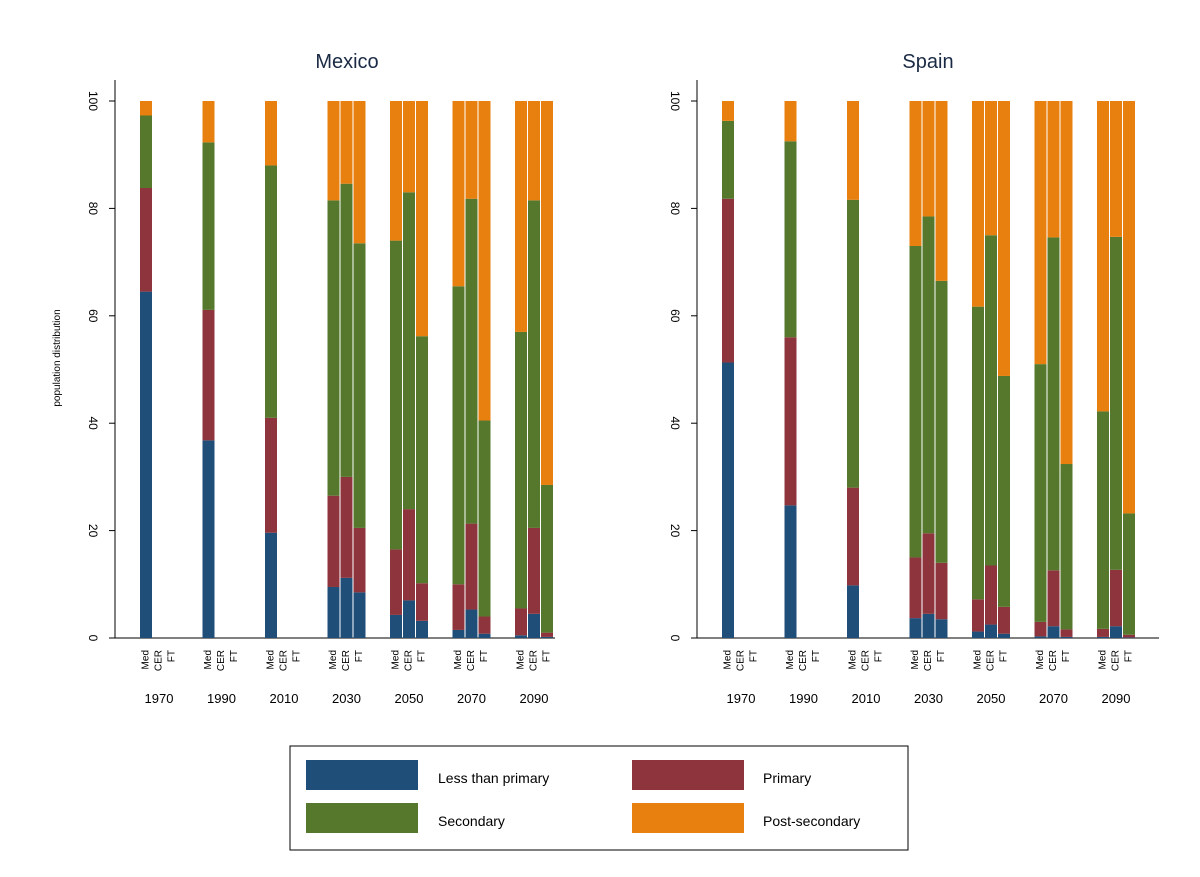  Describe the element at coordinates (93, 101) in the screenshot. I see `y-tick-label: 100` at that location.